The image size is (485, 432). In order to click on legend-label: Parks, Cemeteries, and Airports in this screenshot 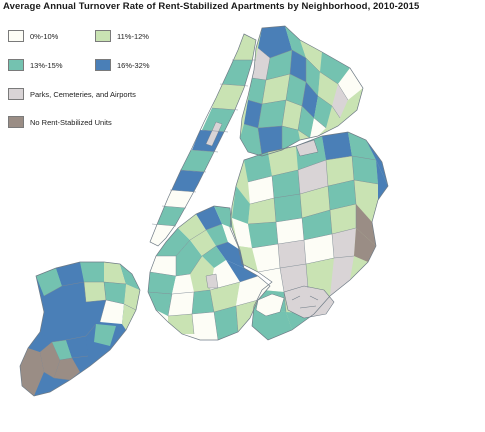, I will do `click(83, 94)`.